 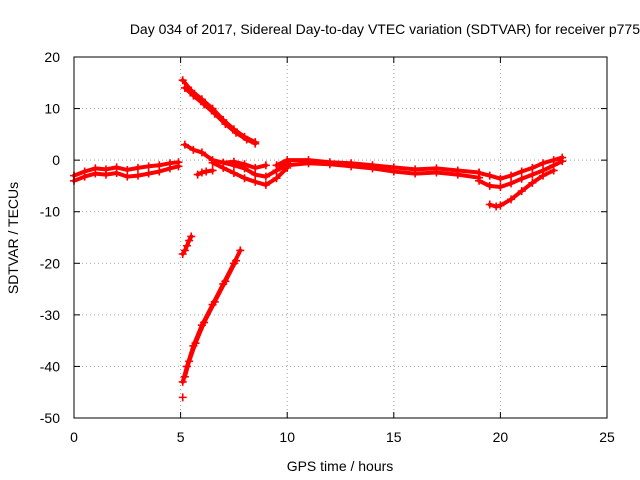 What do you see at coordinates (181, 437) in the screenshot?
I see `x-tick-label: 5` at bounding box center [181, 437].